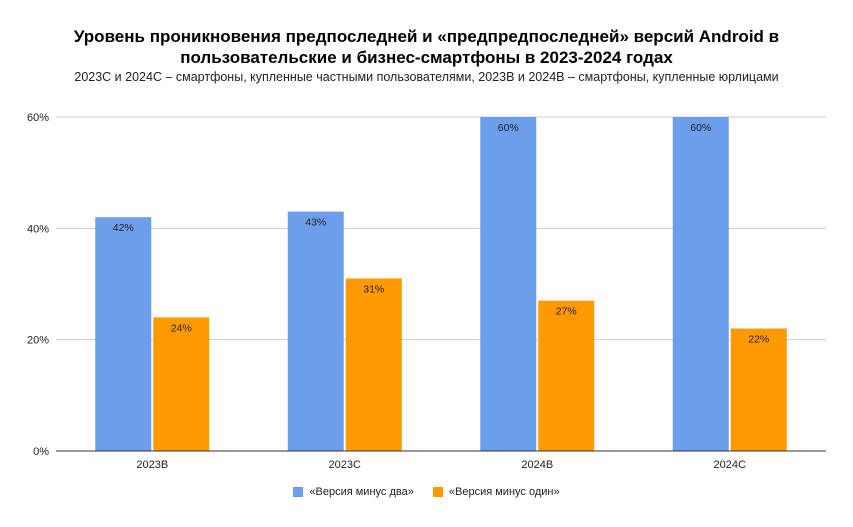 The height and width of the screenshot is (527, 853). What do you see at coordinates (315, 223) in the screenshot?
I see `data-label: 43%` at bounding box center [315, 223].